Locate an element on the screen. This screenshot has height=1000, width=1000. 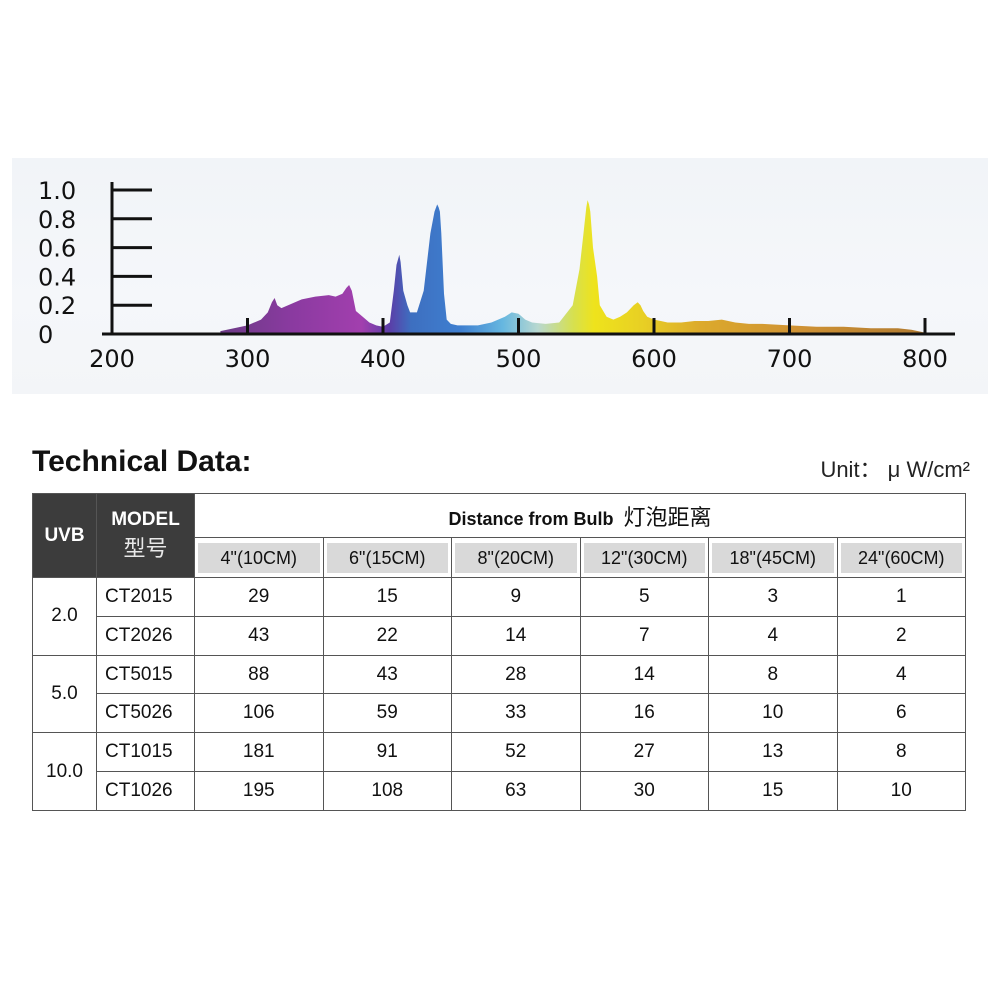
value-cell: 22 is located at coordinates (387, 635).